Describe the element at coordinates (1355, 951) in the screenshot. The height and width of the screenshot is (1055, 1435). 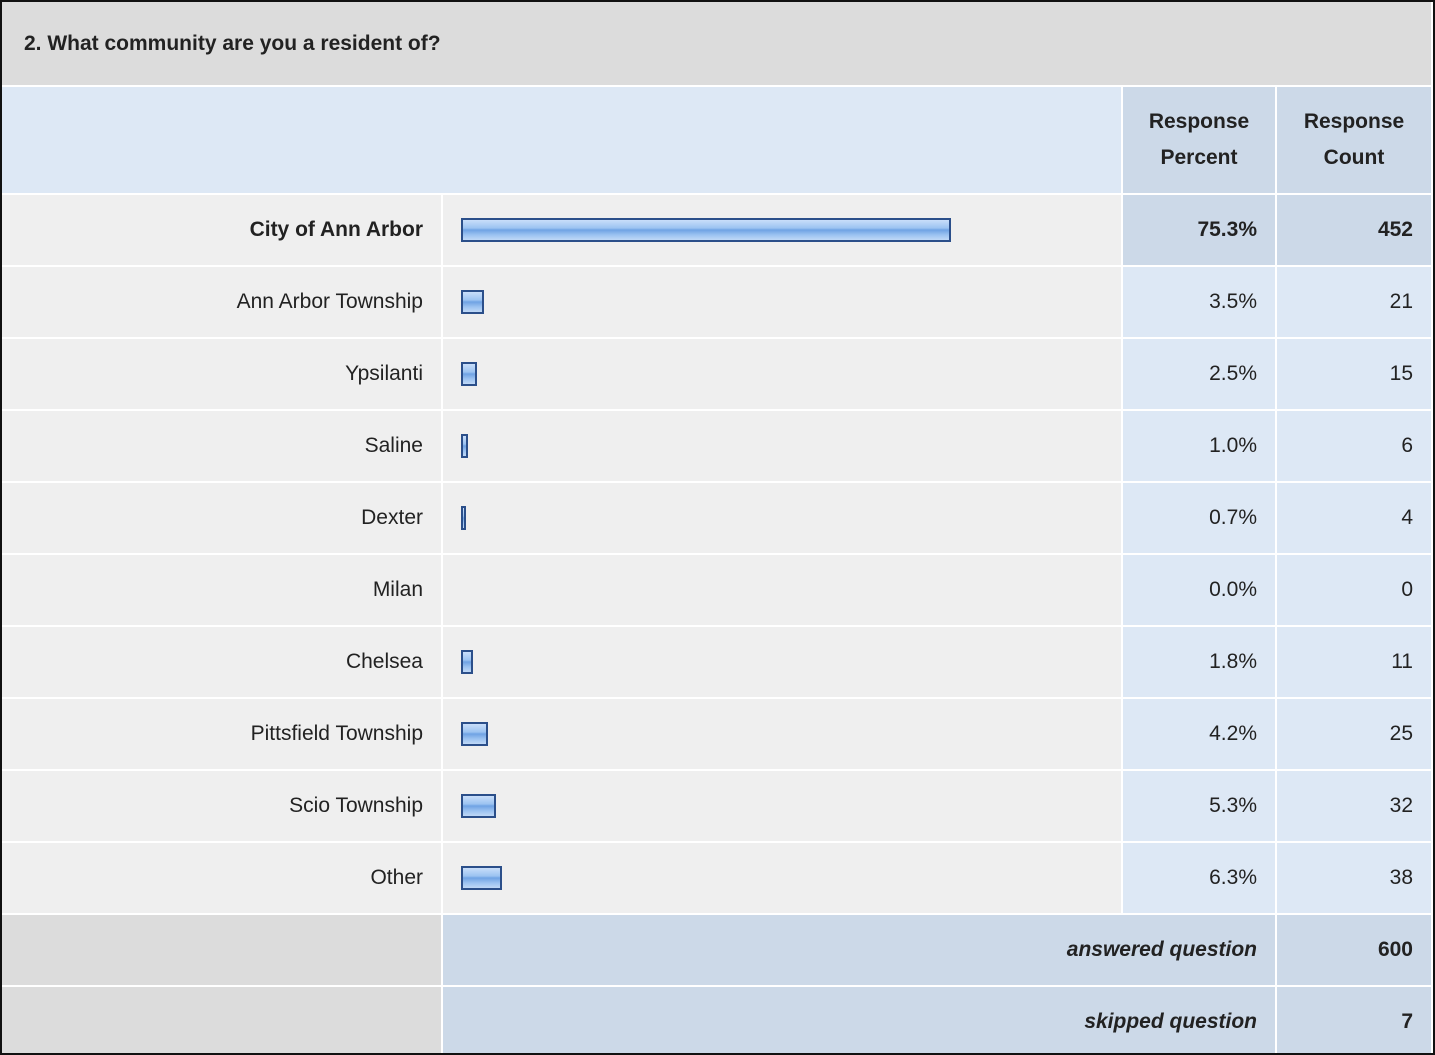
I see `summary-value: 600` at that location.